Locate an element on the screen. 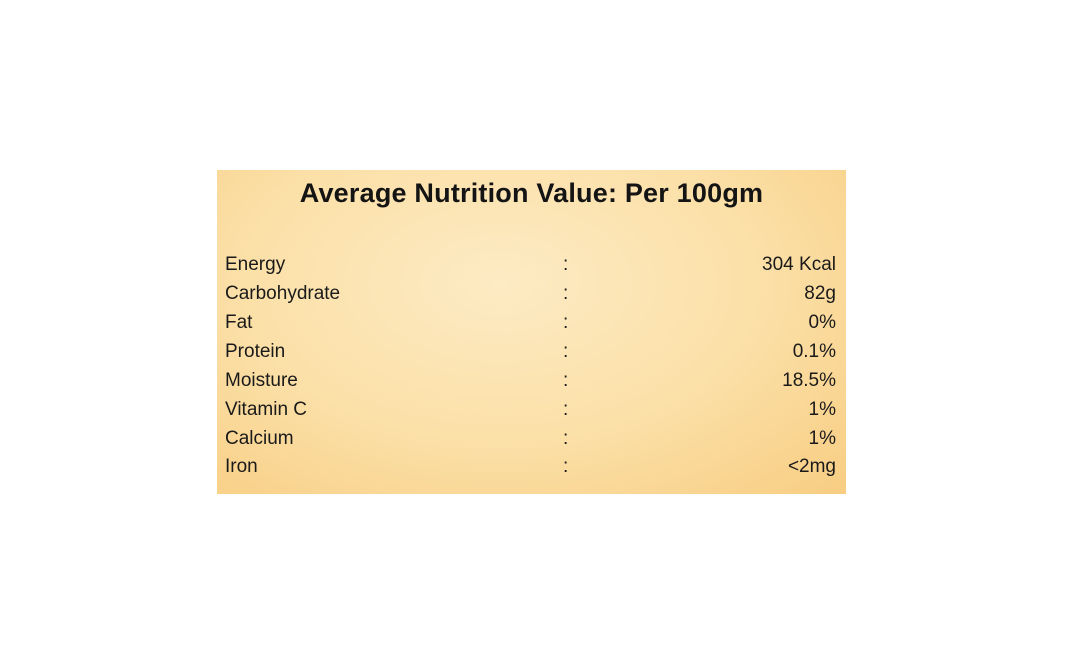 Image resolution: width=1068 pixels, height=671 pixels. nutrient-name: Fat is located at coordinates (239, 322).